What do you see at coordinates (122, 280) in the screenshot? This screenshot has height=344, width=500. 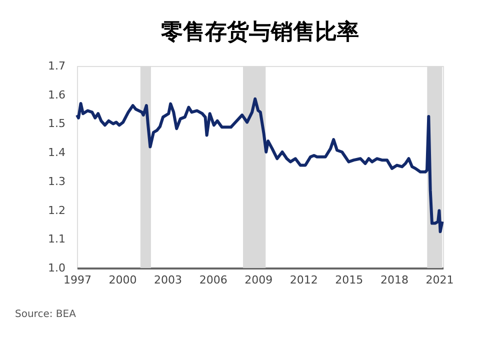 I see `x-tick-label: 2000` at bounding box center [122, 280].